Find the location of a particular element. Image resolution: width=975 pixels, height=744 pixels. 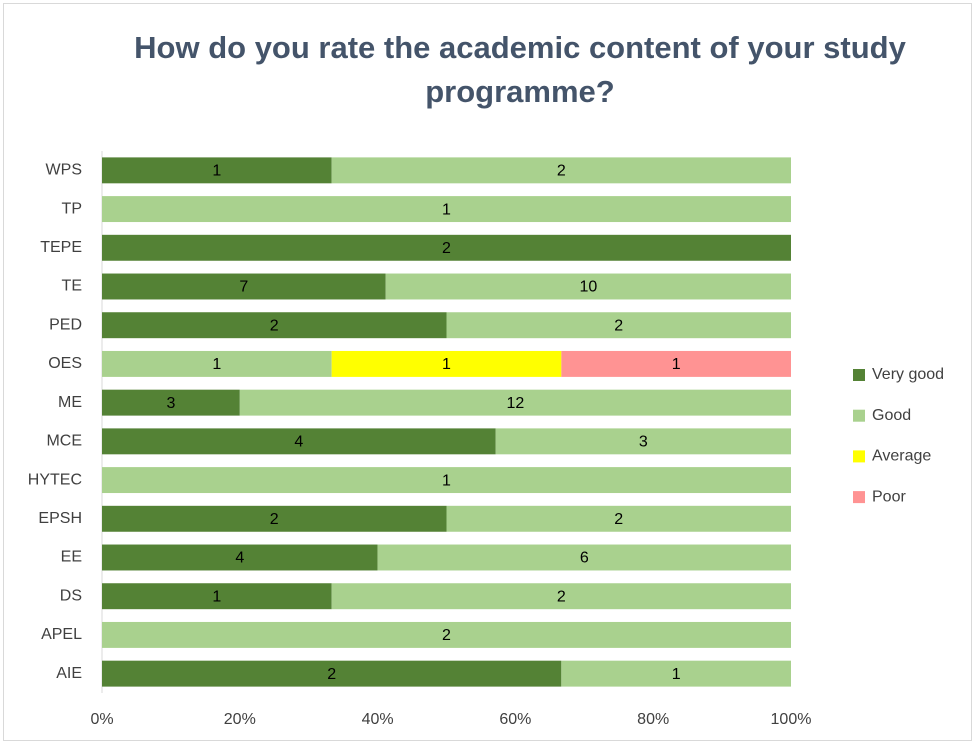

x-tick-label: 80% is located at coordinates (653, 719).